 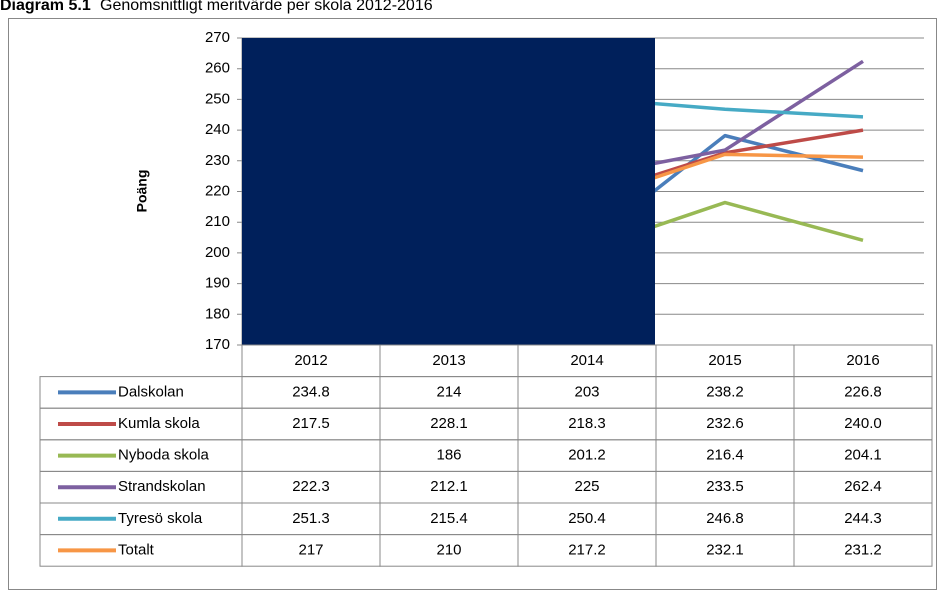 I want to click on table-value: 186, so click(x=448, y=455).